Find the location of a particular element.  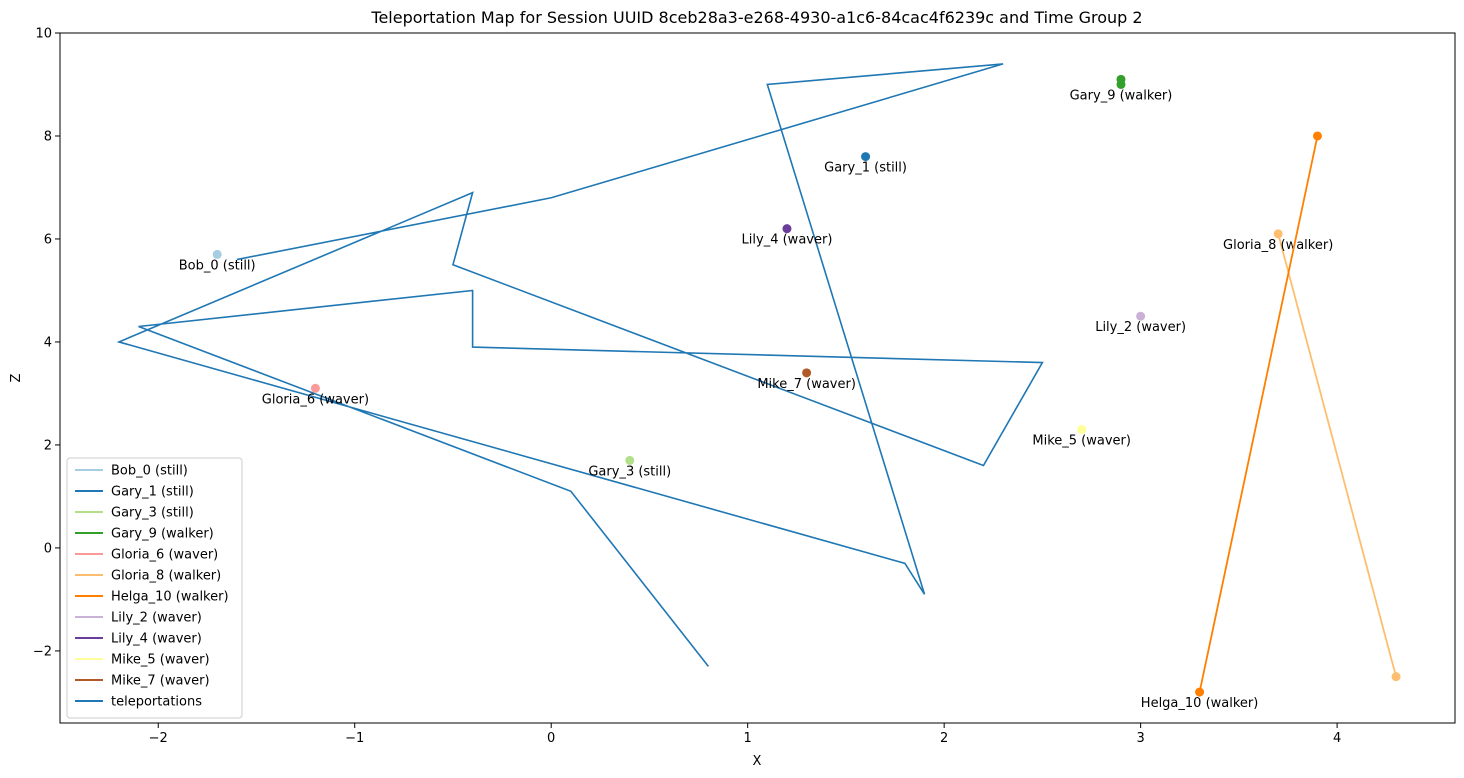

gary-3-label: Gary_3 (still) is located at coordinates (629, 471).